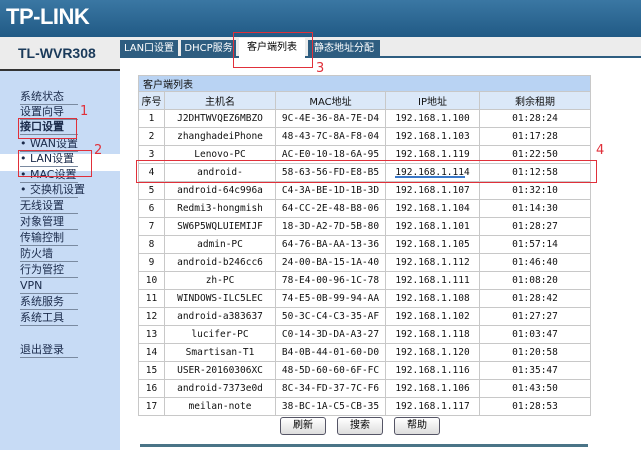 The width and height of the screenshot is (641, 450). Describe the element at coordinates (49, 175) in the screenshot. I see `sidebar-item: • MAC设置` at that location.